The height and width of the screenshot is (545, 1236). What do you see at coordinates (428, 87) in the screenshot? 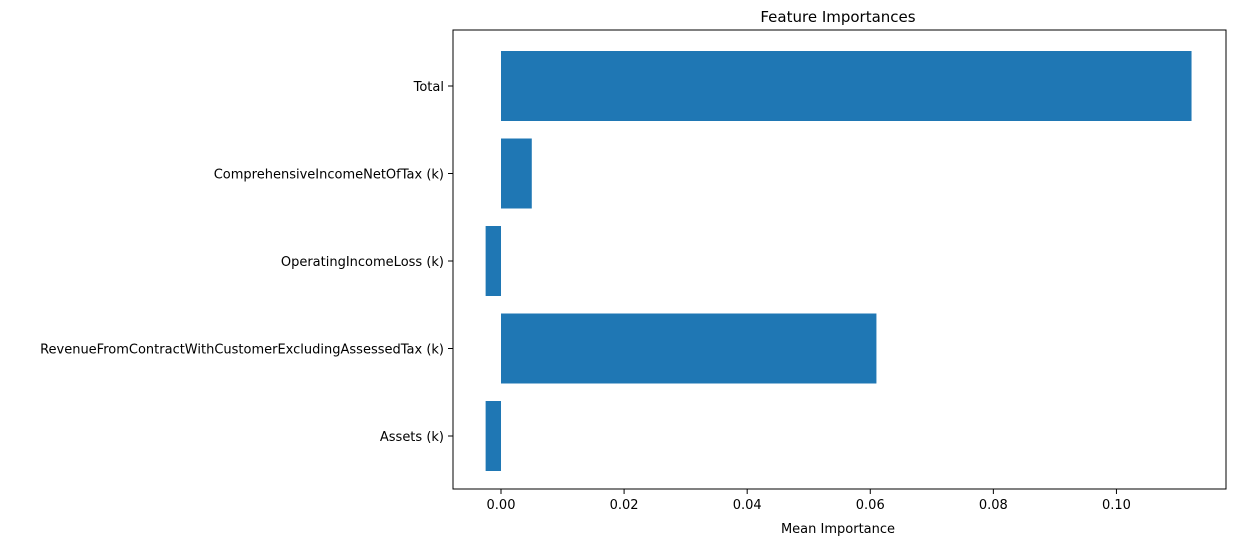
I see `y-tick-label: Total` at bounding box center [428, 87].